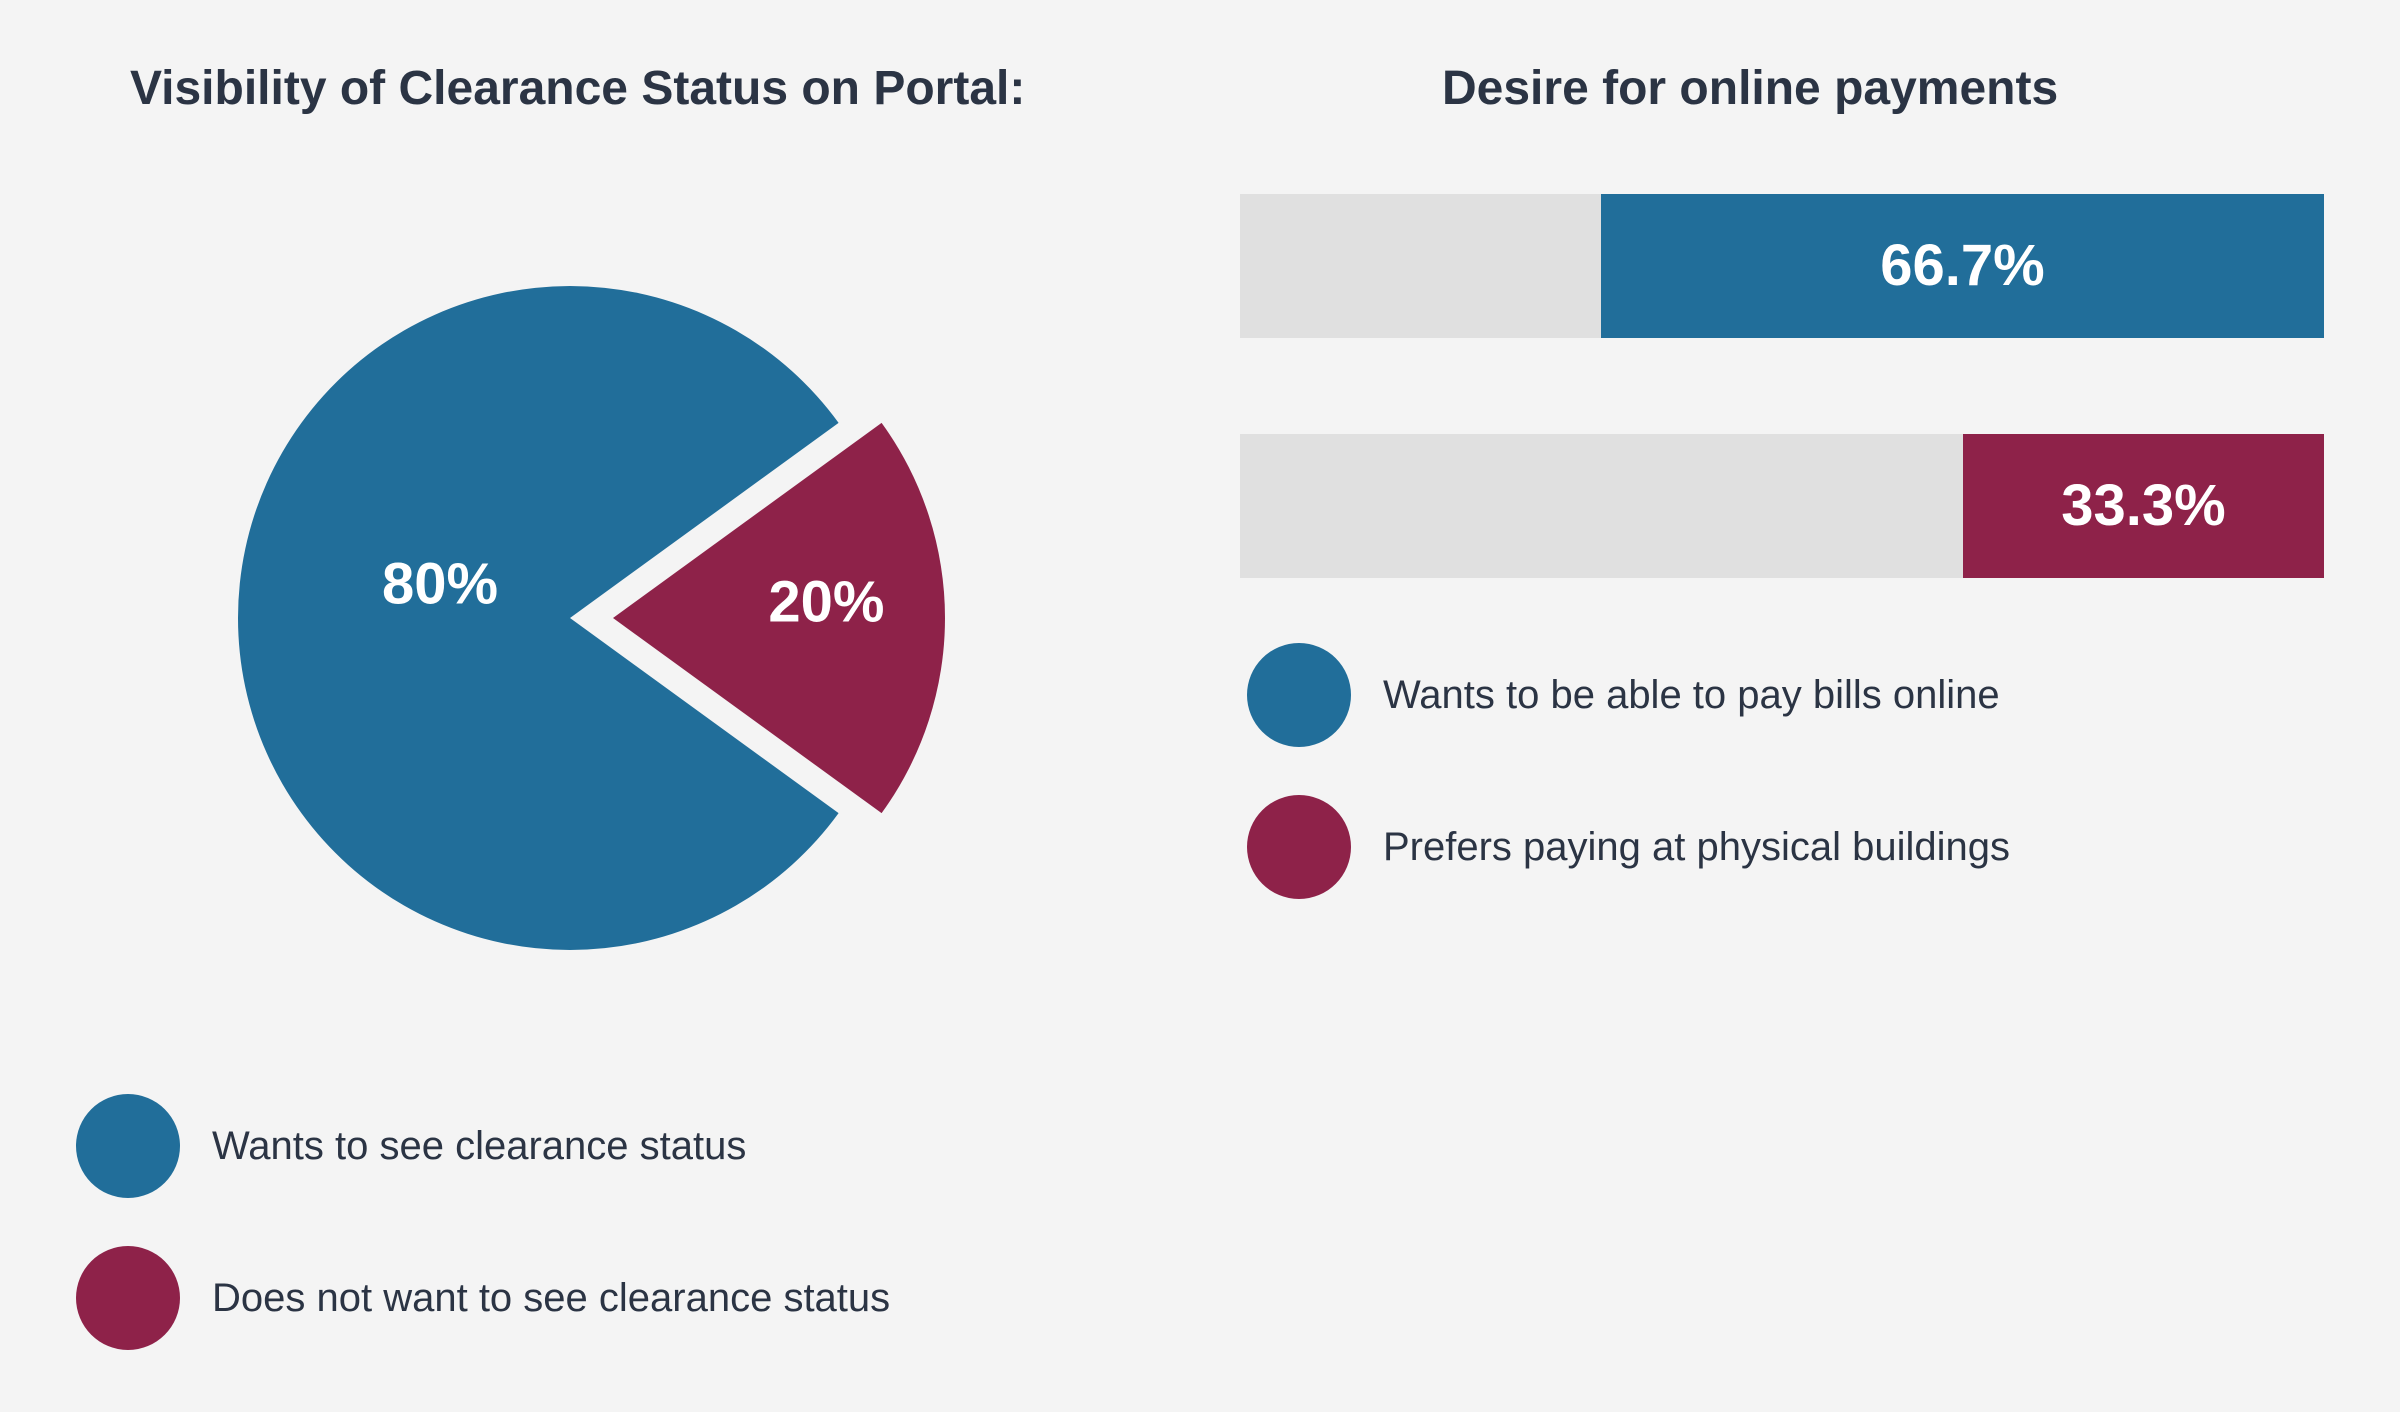 This screenshot has width=2400, height=1412. What do you see at coordinates (1782, 506) in the screenshot?
I see `bar-track: 33.3%` at bounding box center [1782, 506].